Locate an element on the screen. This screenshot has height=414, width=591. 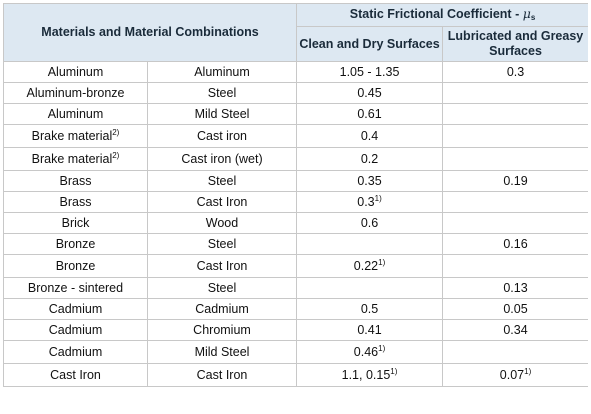
clean-dry-cell: 0.5 is located at coordinates (370, 309).